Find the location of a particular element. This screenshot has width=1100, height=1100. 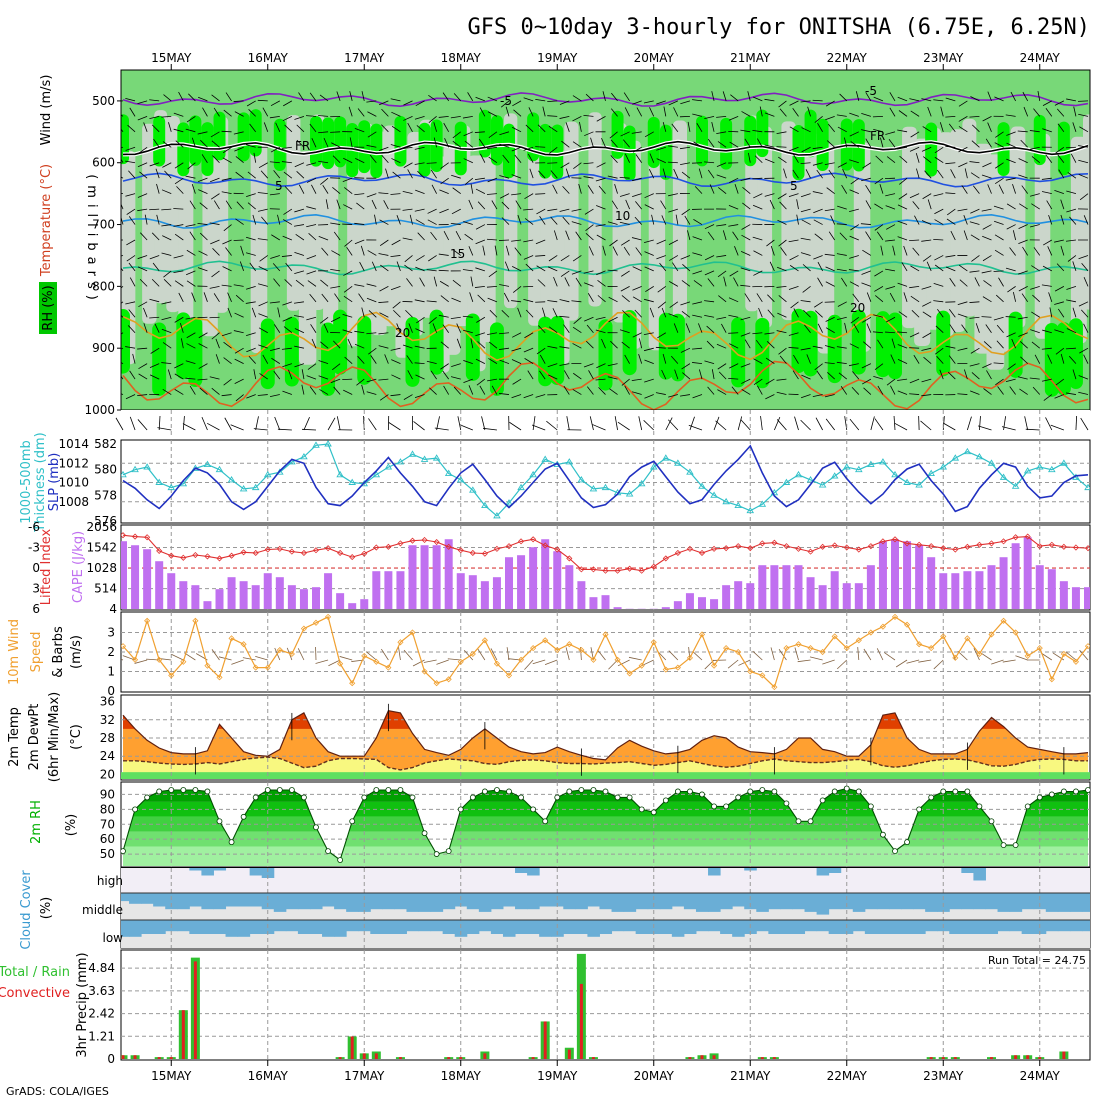

rh2m-point is located at coordinates (207, 791).